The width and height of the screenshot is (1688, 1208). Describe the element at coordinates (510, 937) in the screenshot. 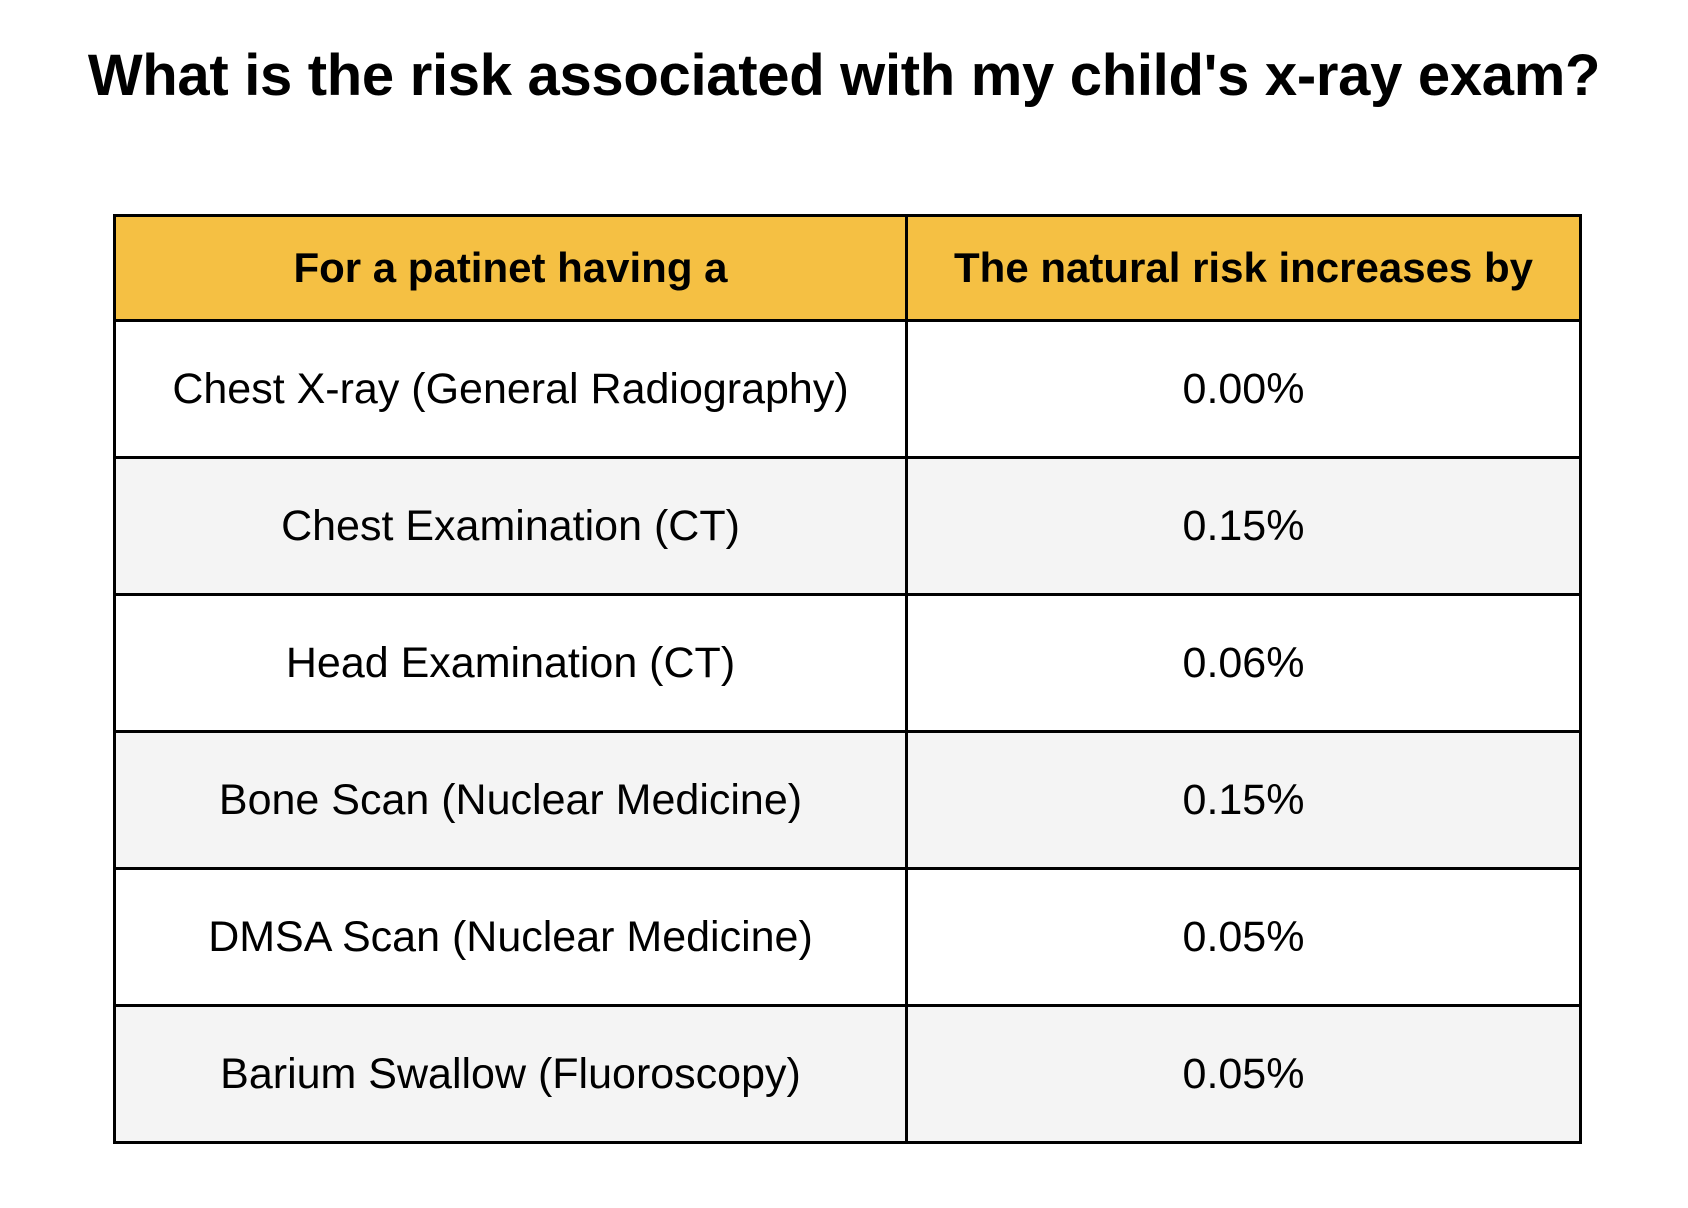

I see `exam-cell: DMSA Scan (Nuclear Medicine)` at that location.